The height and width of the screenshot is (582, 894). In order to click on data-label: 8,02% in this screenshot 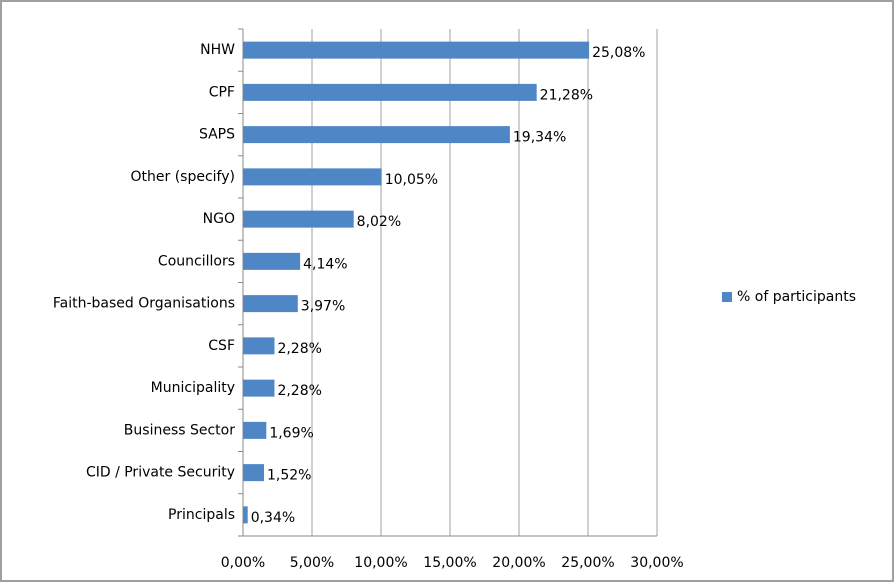, I will do `click(379, 222)`.